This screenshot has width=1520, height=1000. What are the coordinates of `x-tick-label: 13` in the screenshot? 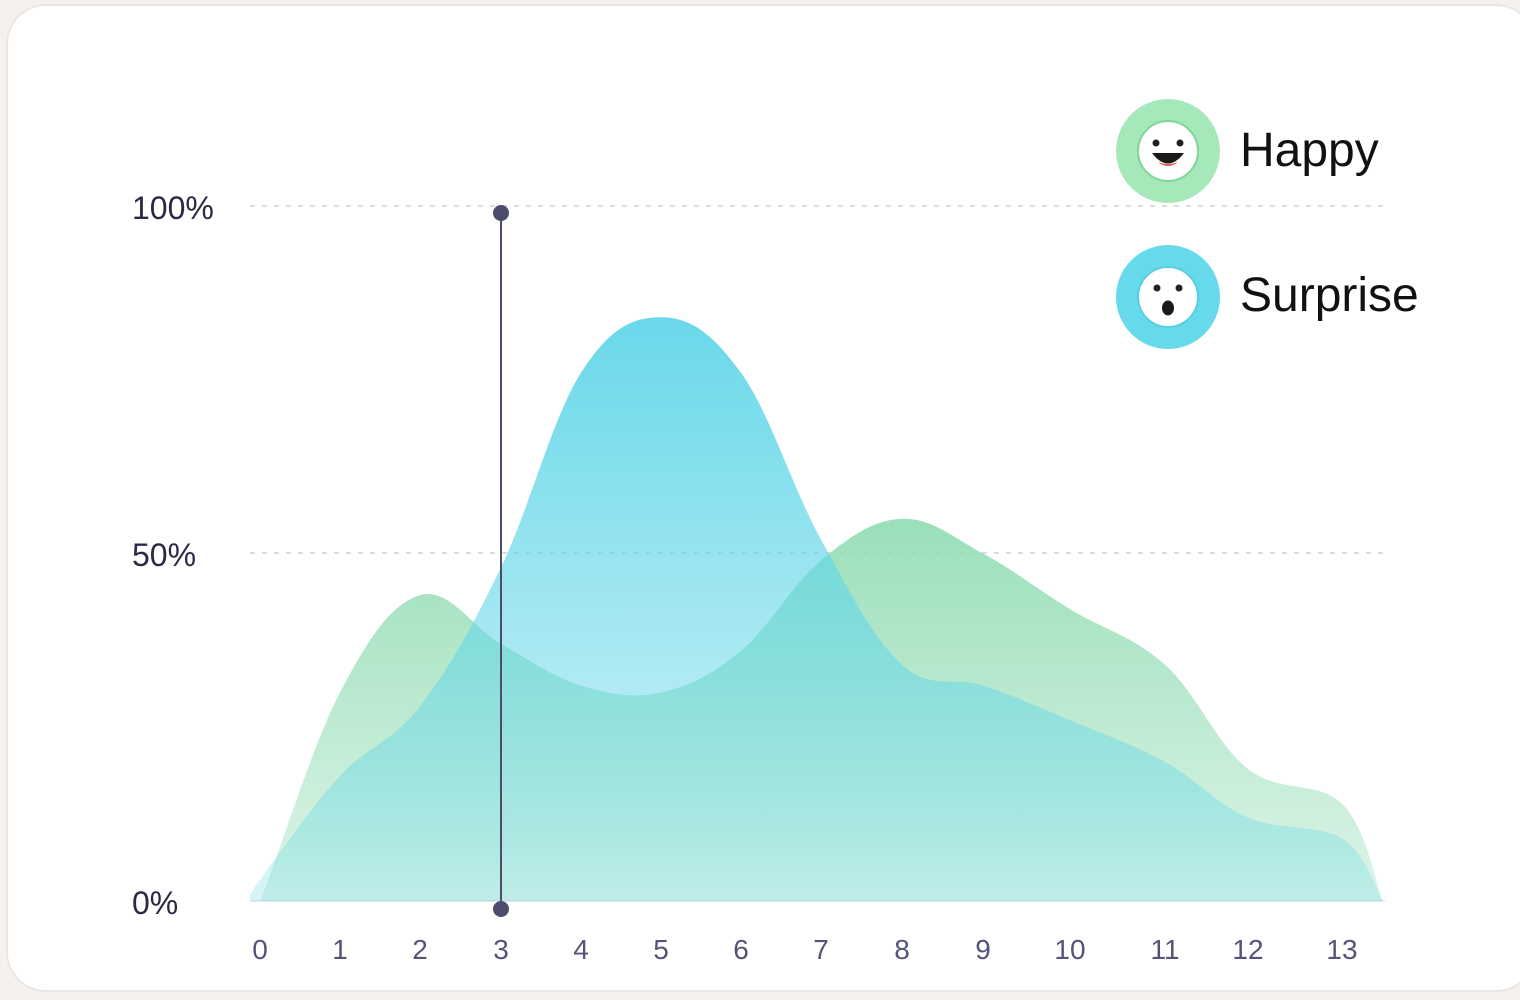 It's located at (1341, 949).